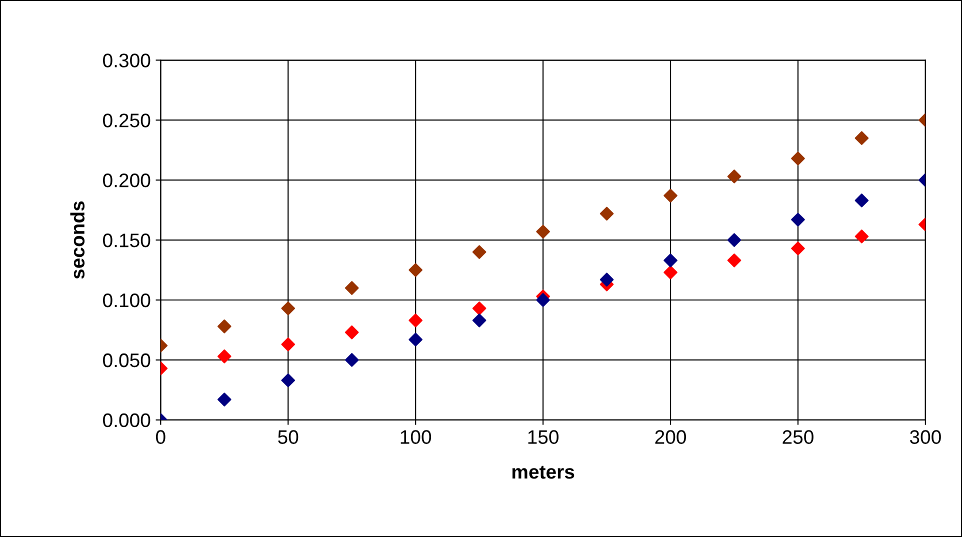 Image resolution: width=962 pixels, height=537 pixels. Describe the element at coordinates (416, 437) in the screenshot. I see `x-tick-label: 100` at that location.